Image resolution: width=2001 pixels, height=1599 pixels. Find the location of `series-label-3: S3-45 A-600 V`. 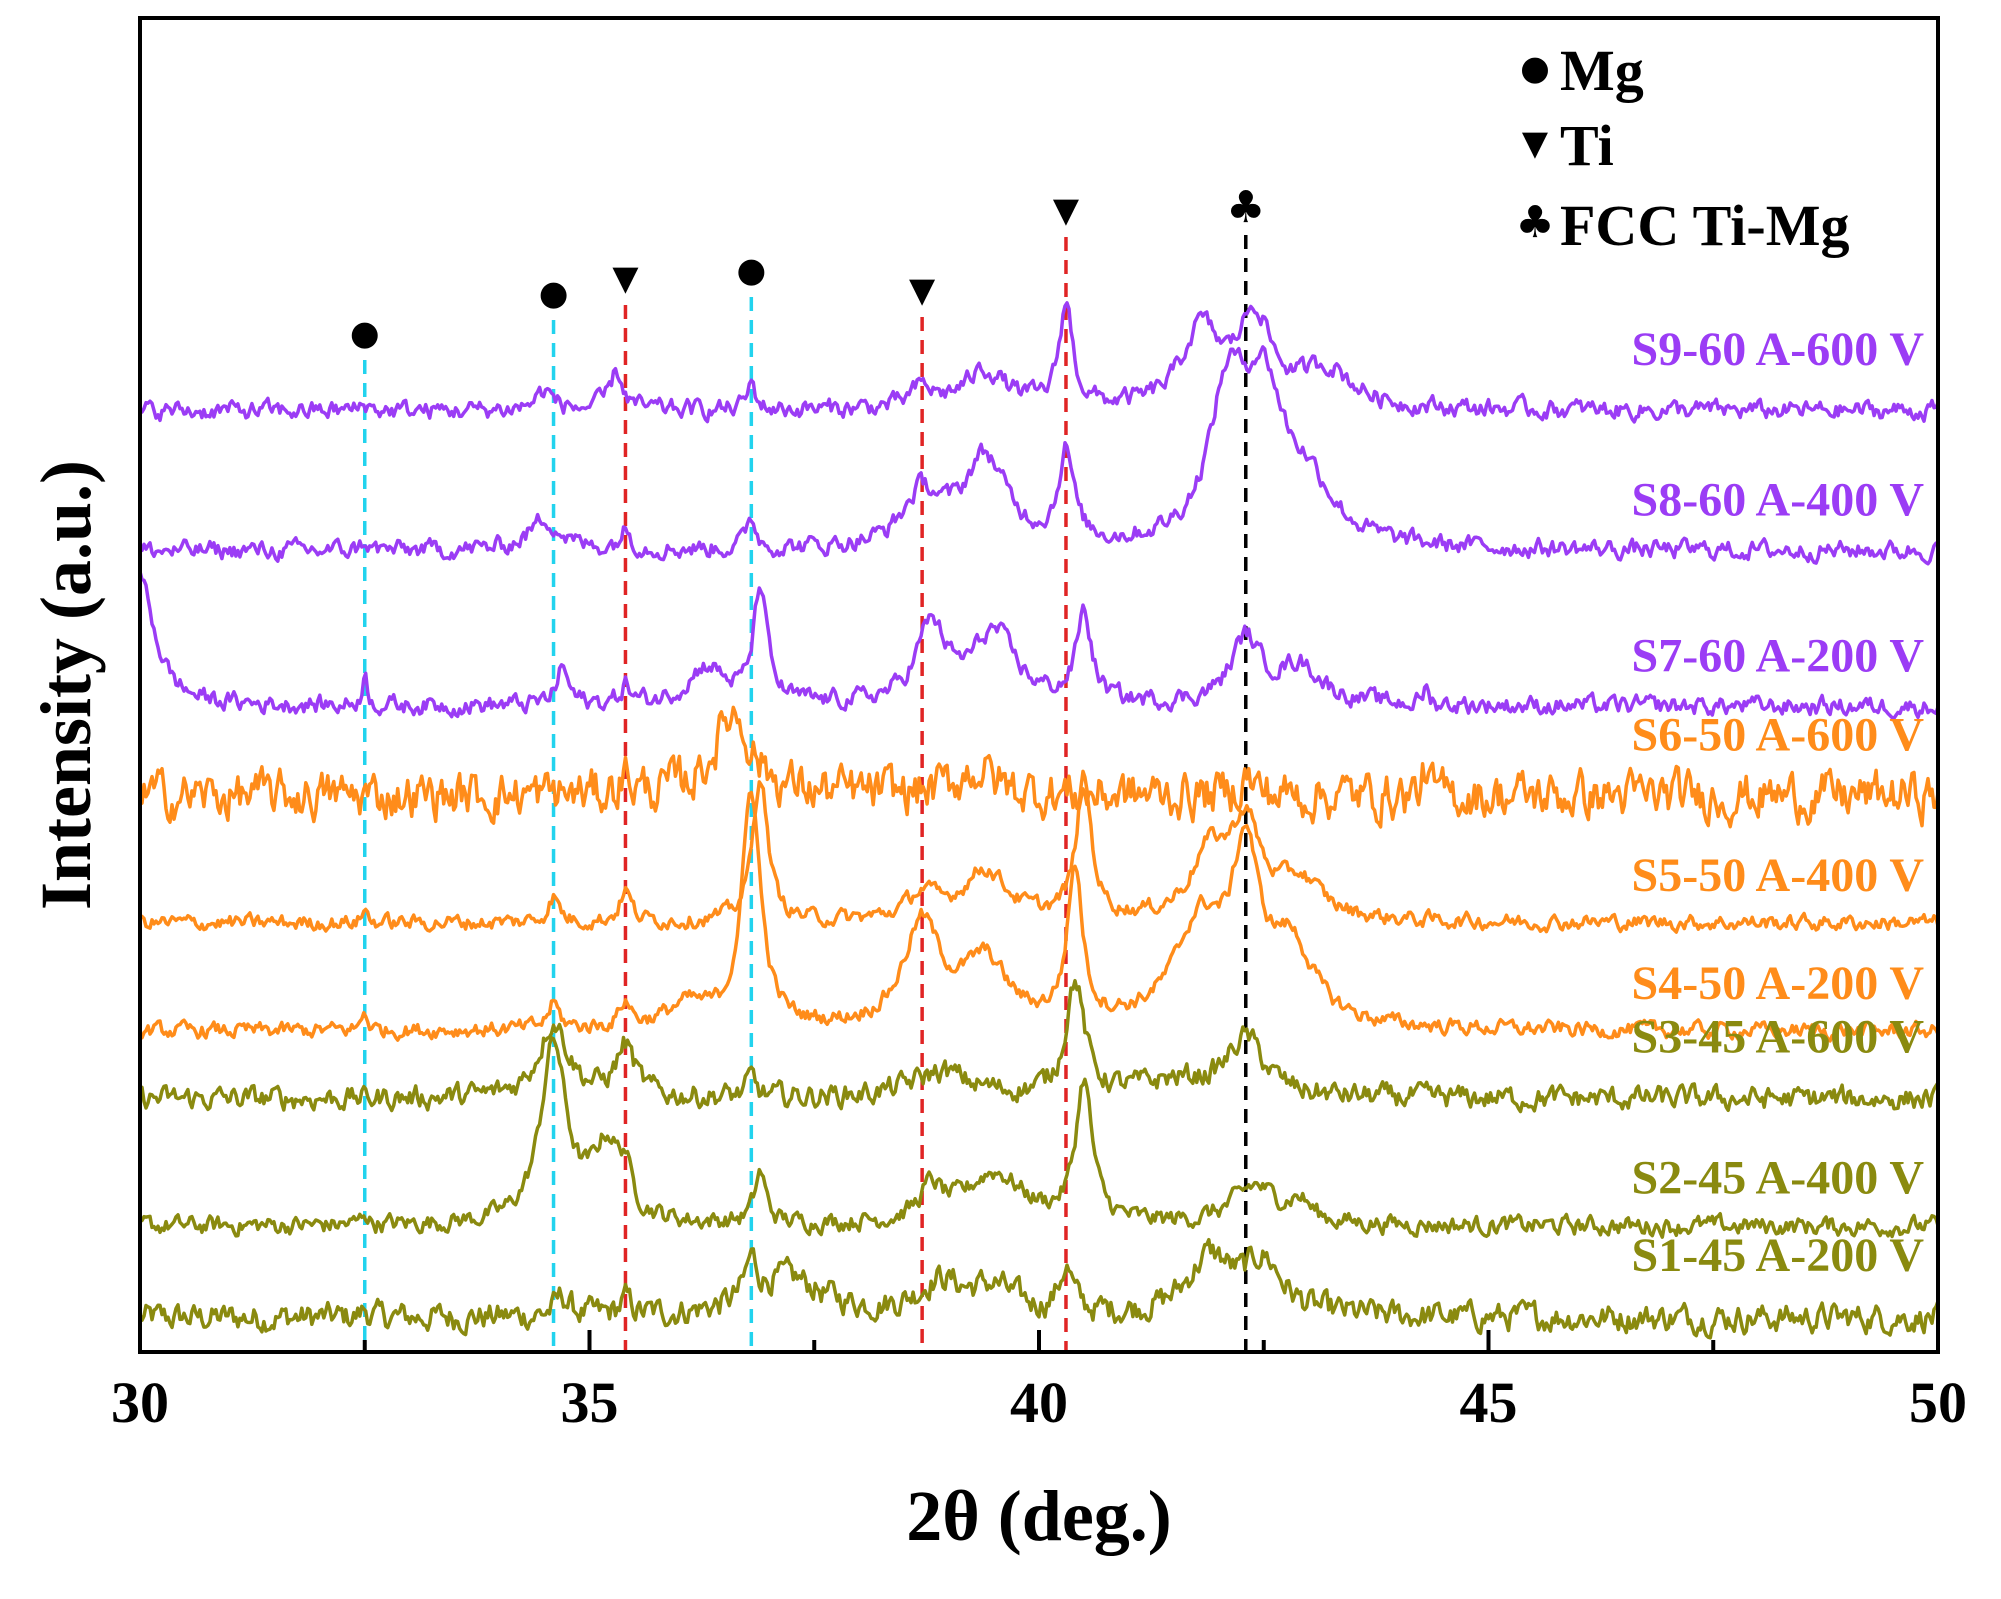

series-label-3: S3-45 A-600 V is located at coordinates (1778, 1037).